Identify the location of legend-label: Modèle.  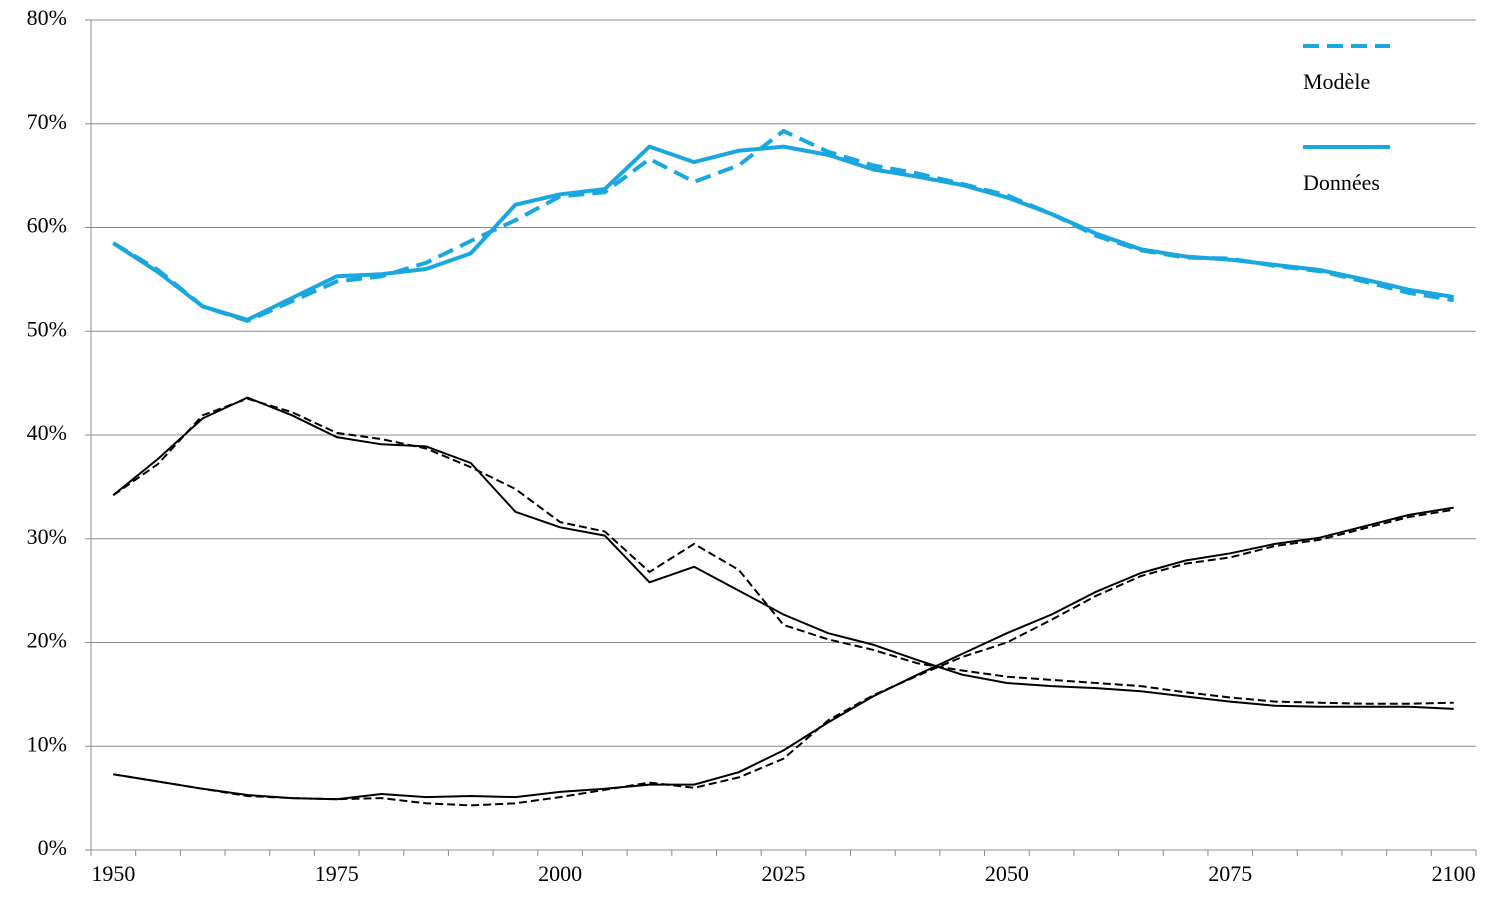
(1336, 81).